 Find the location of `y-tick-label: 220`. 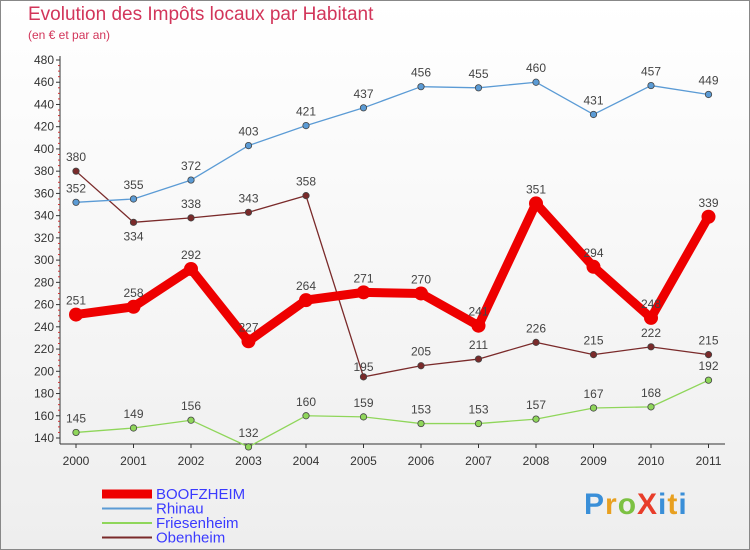

y-tick-label: 220 is located at coordinates (44, 349).